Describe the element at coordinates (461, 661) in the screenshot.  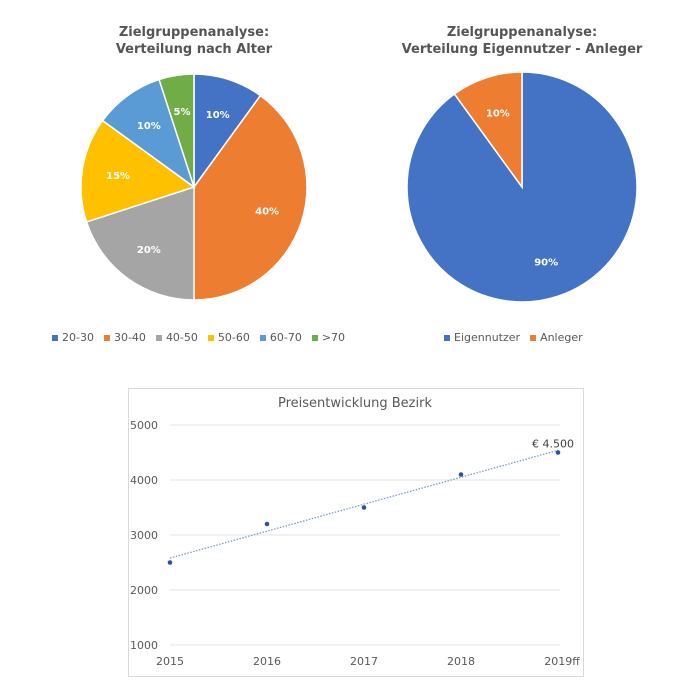
I see `x-tick-label: 2018` at that location.